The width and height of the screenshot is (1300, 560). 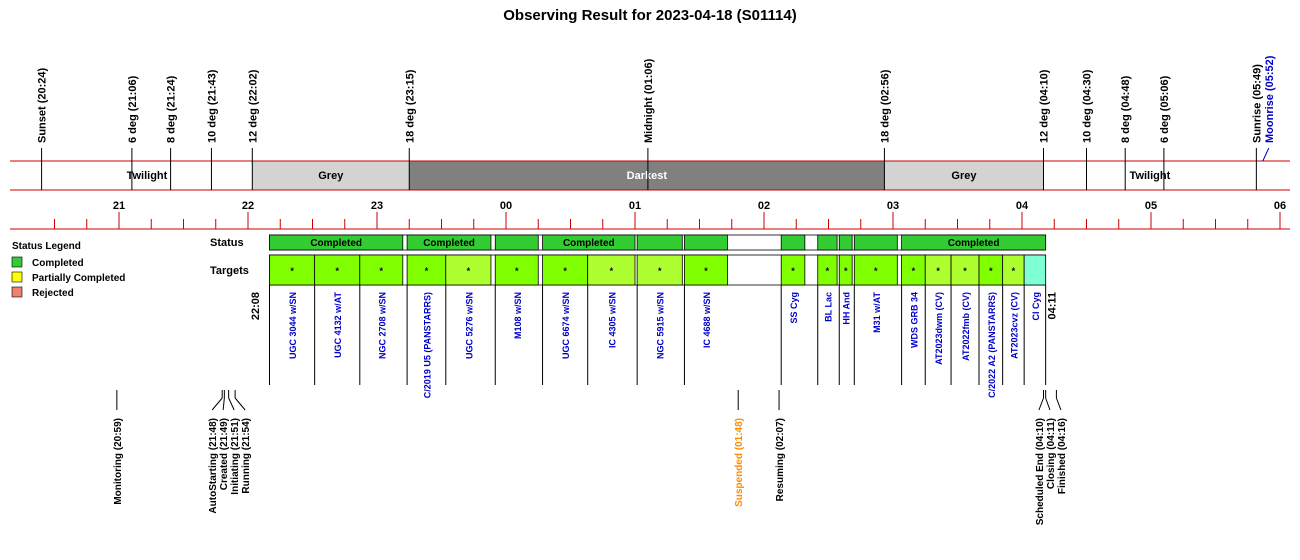 I want to click on sky-event-label: Moonrise (05:52), so click(x=1270, y=99).